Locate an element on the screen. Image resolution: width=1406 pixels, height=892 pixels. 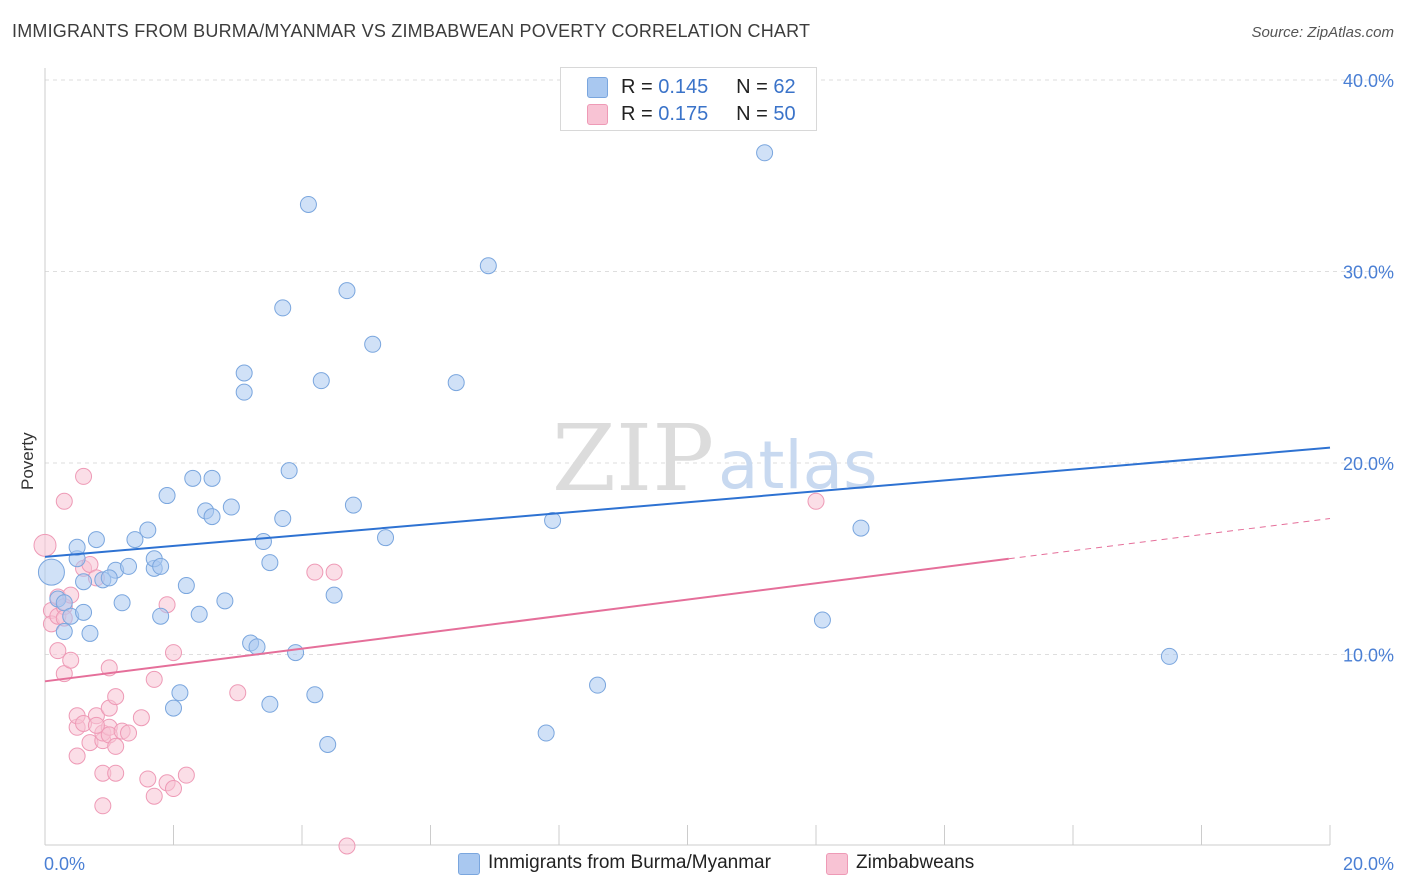
bottom-legend-swatch-zimbabweans is located at coordinates (837, 864).